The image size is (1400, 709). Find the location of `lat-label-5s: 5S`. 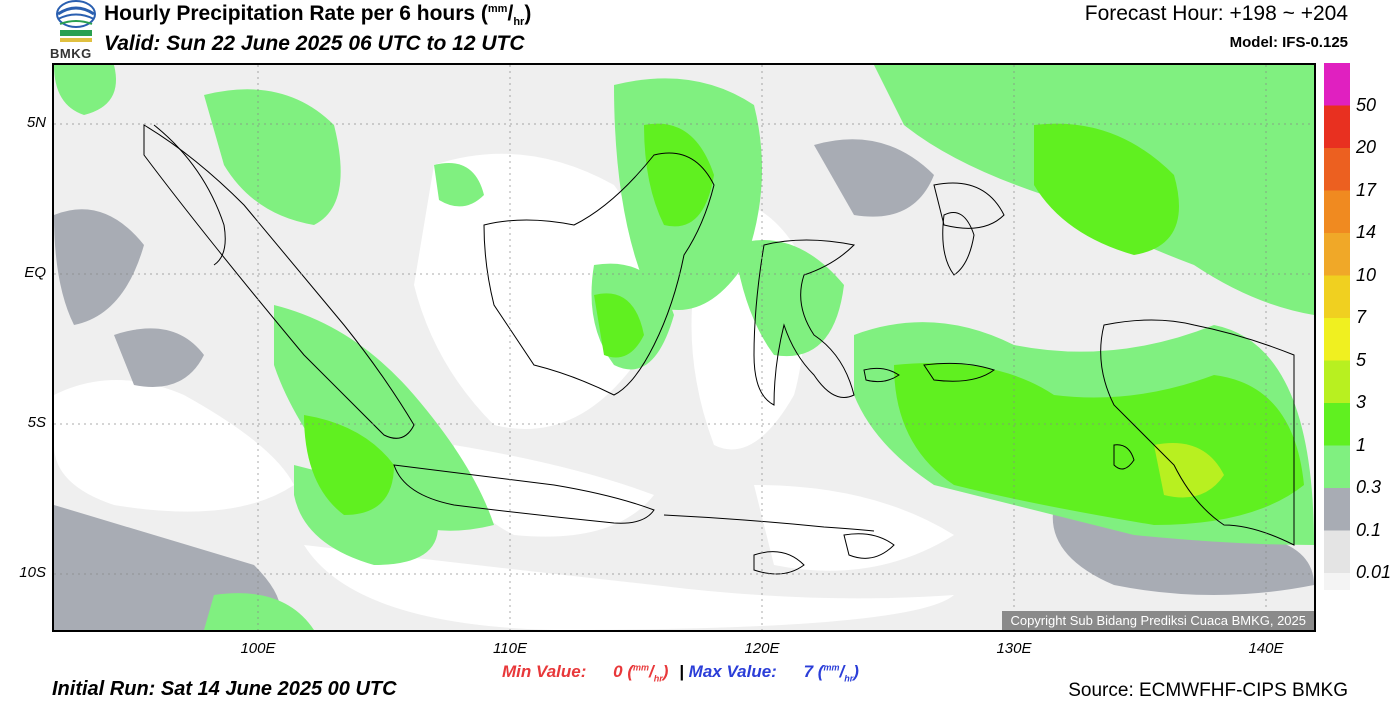

lat-label-5s: 5S is located at coordinates (36, 422).